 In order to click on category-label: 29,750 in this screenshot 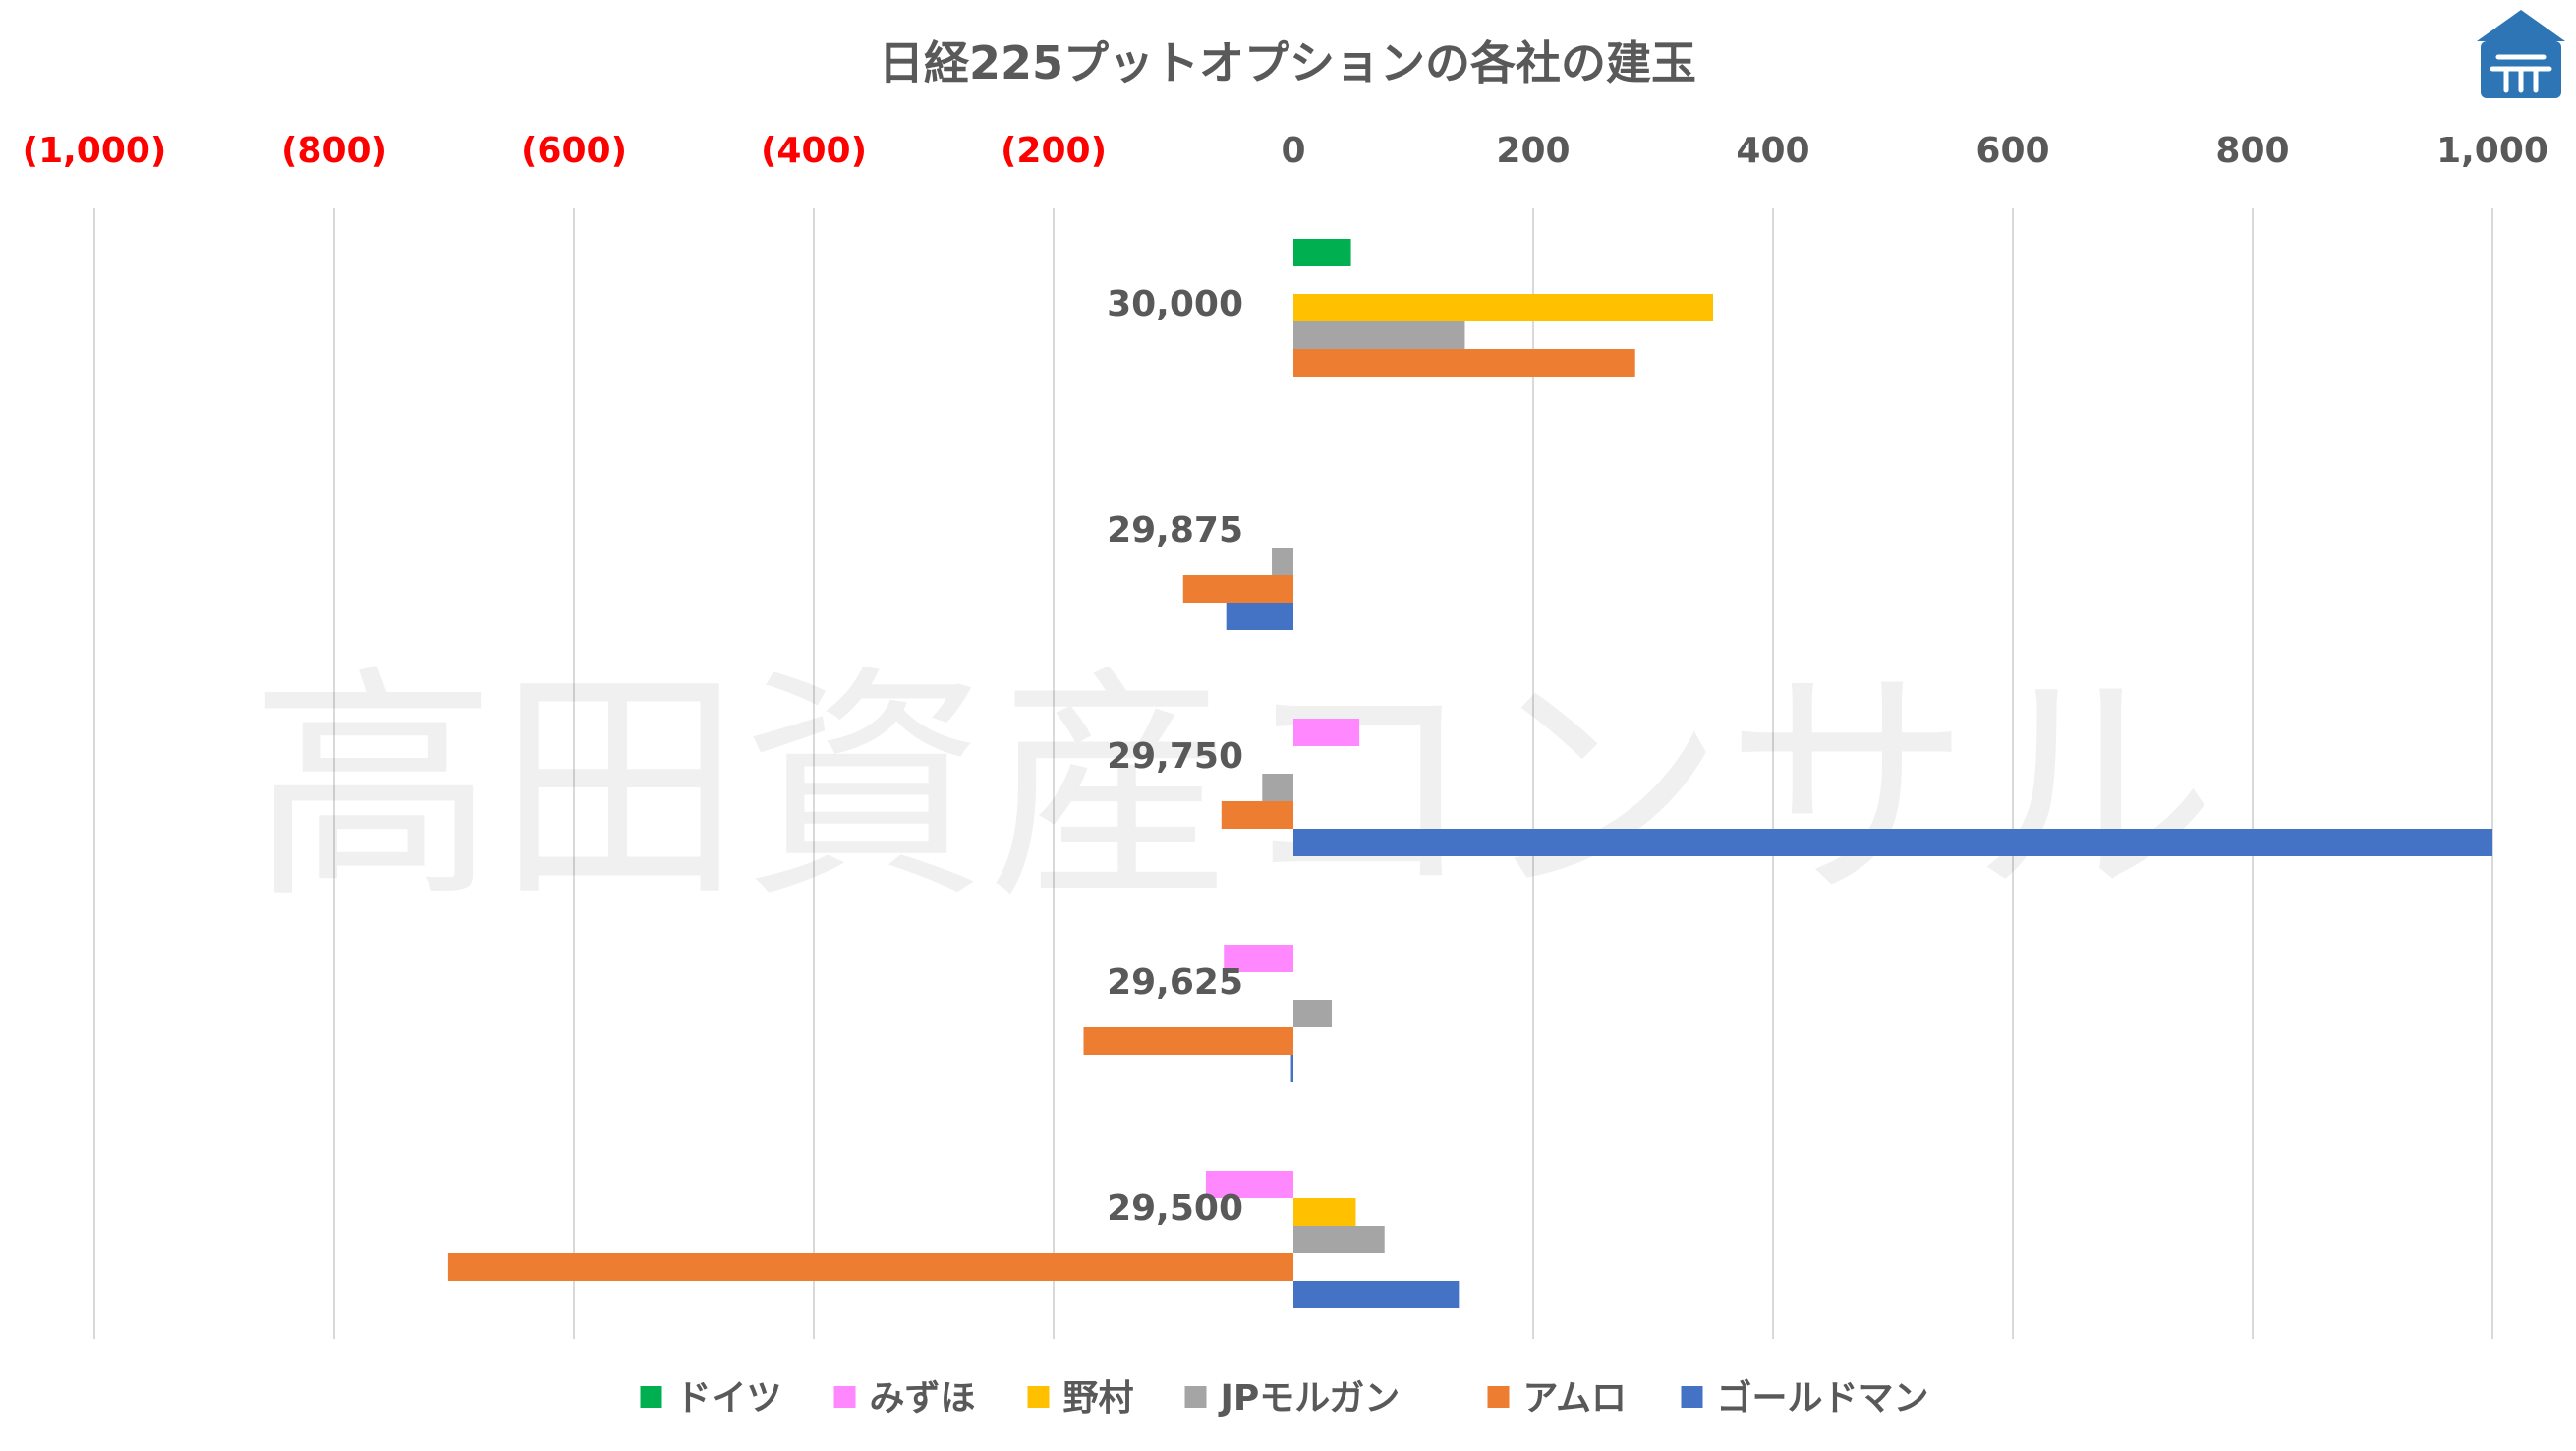, I will do `click(1175, 757)`.